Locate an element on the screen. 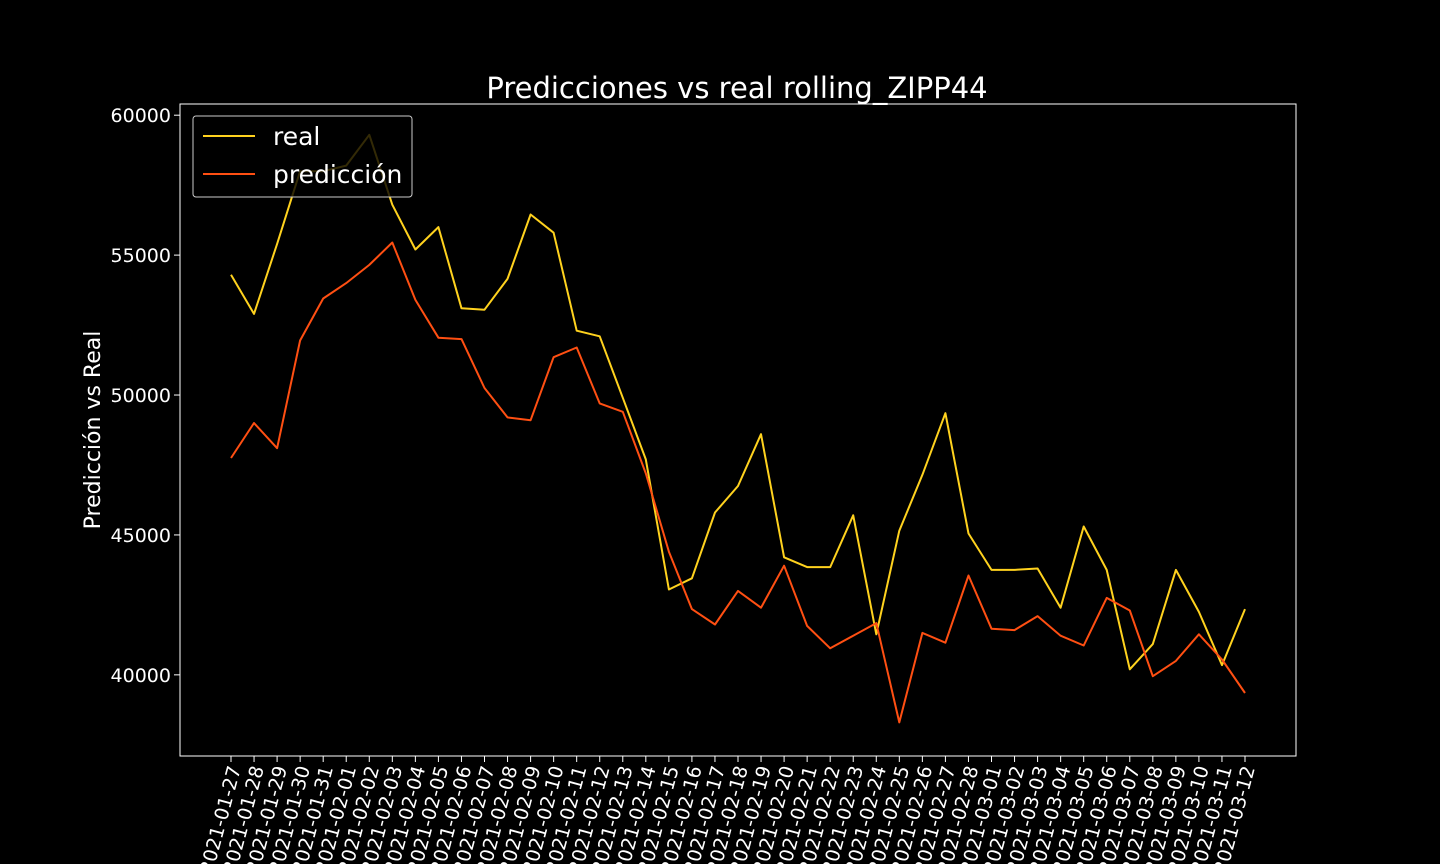 Image resolution: width=1440 pixels, height=864 pixels. y-axis-label: Predicción vs Real is located at coordinates (93, 430).